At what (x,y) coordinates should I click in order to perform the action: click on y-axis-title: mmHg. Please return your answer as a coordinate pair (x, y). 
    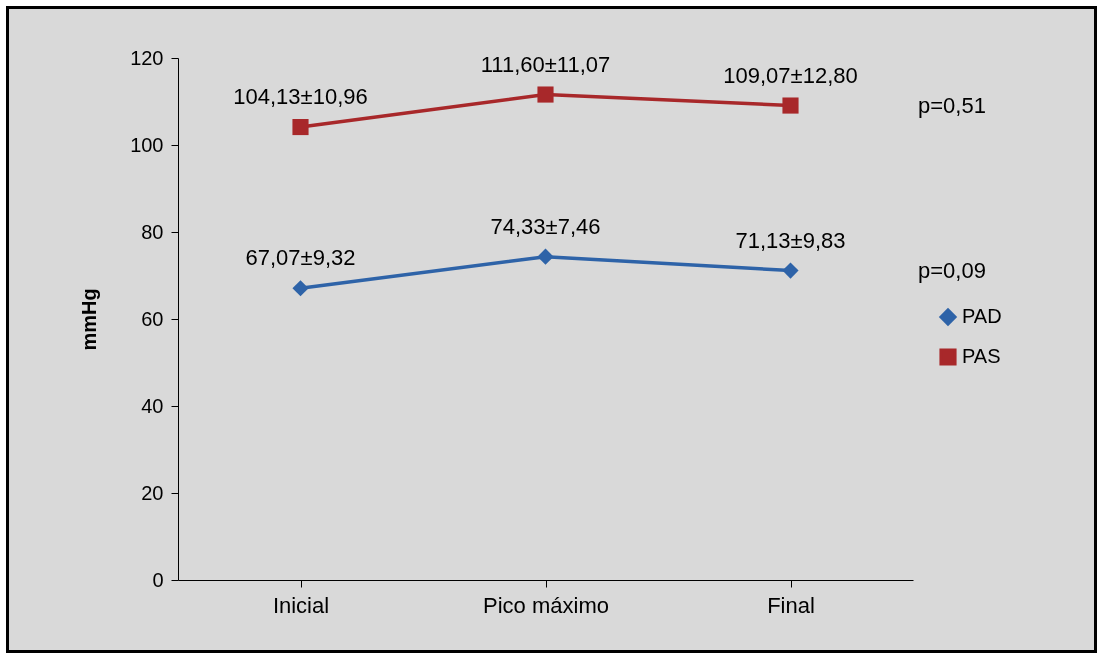
    Looking at the image, I should click on (89, 319).